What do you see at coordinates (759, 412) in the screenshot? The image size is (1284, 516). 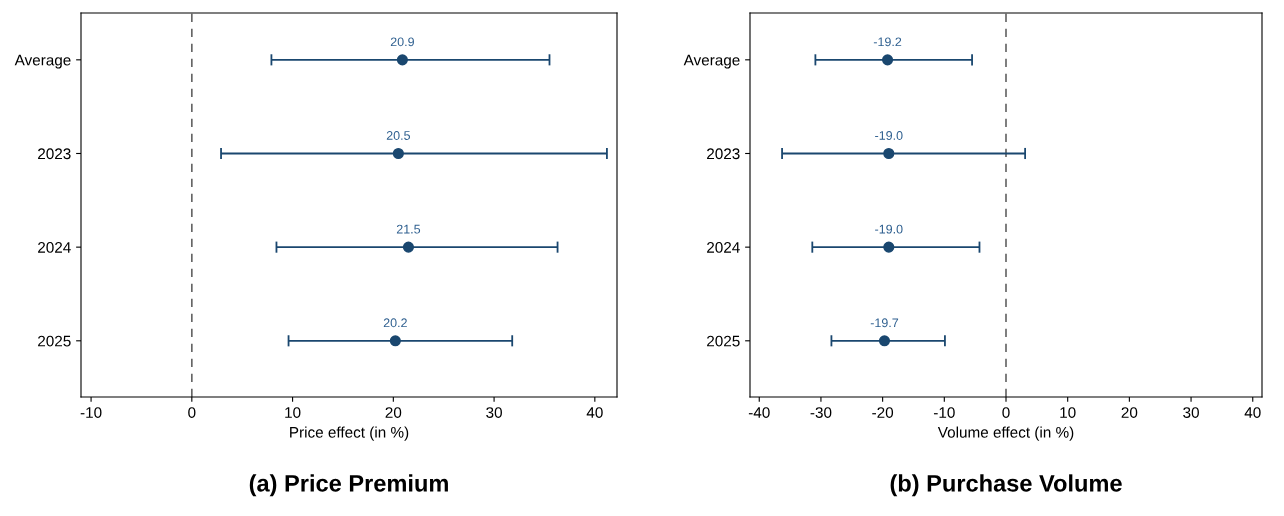 I see `x-tick-label: -40` at bounding box center [759, 412].